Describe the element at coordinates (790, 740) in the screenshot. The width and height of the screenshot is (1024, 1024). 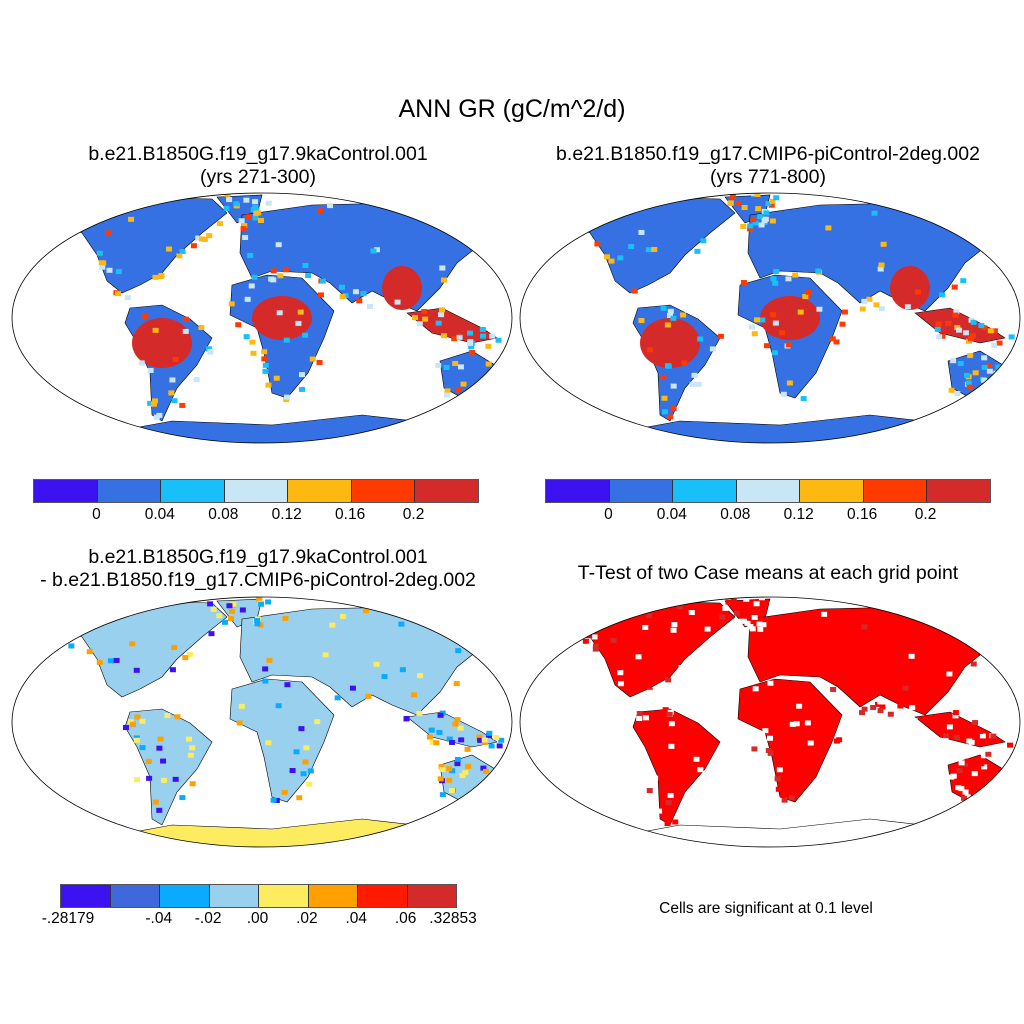
I see `africa-landmass` at that location.